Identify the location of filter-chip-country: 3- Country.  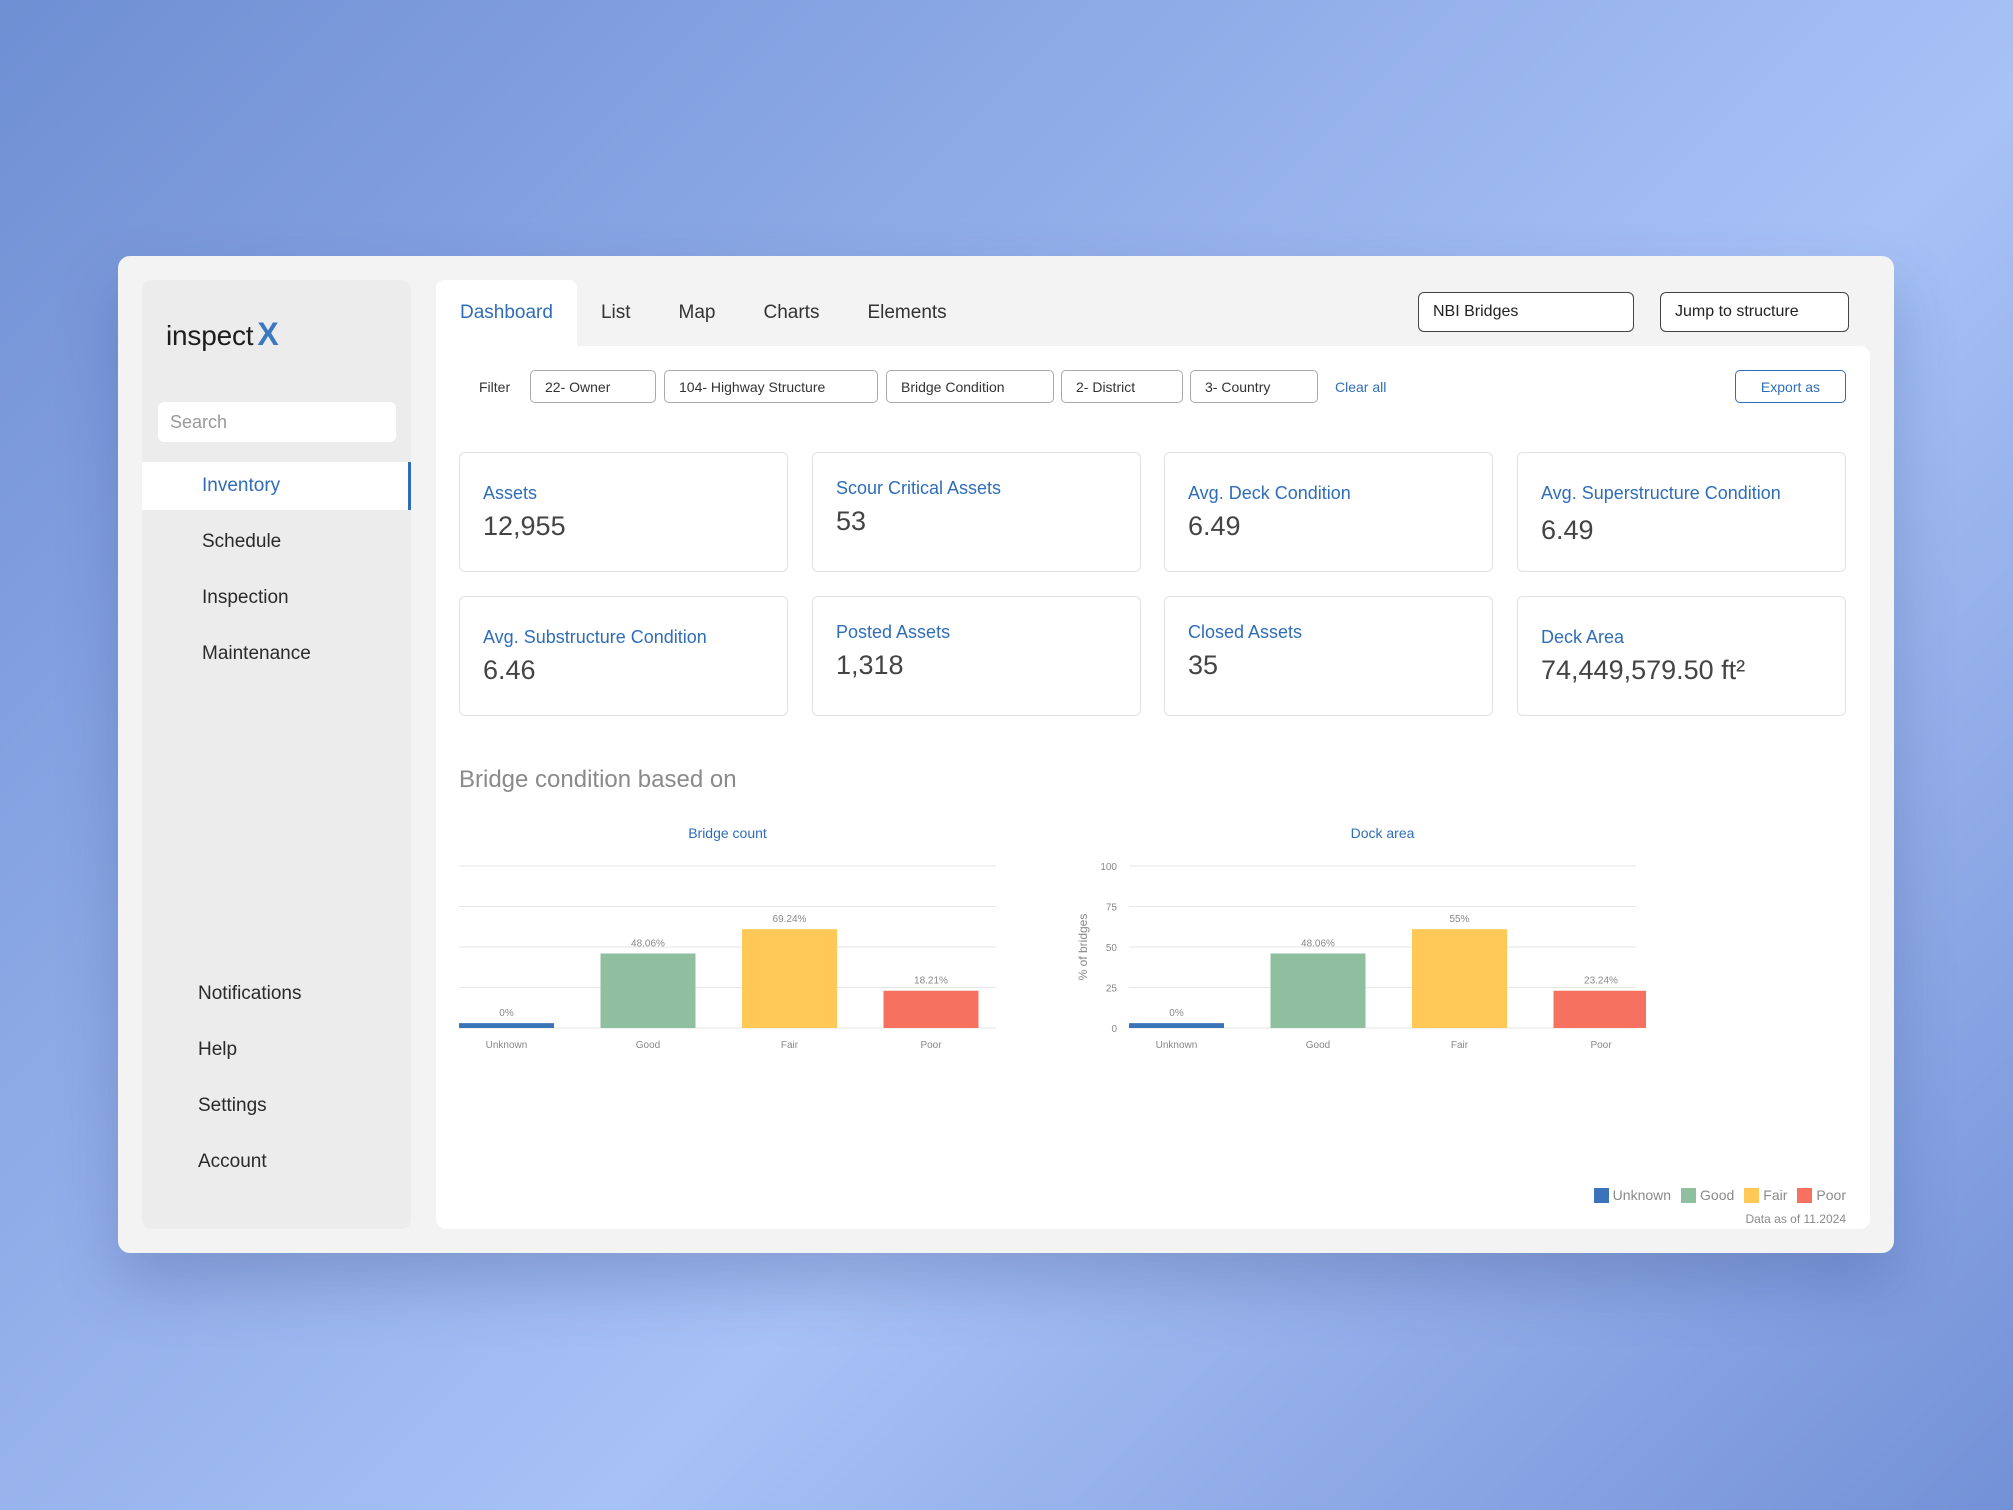
(1254, 386).